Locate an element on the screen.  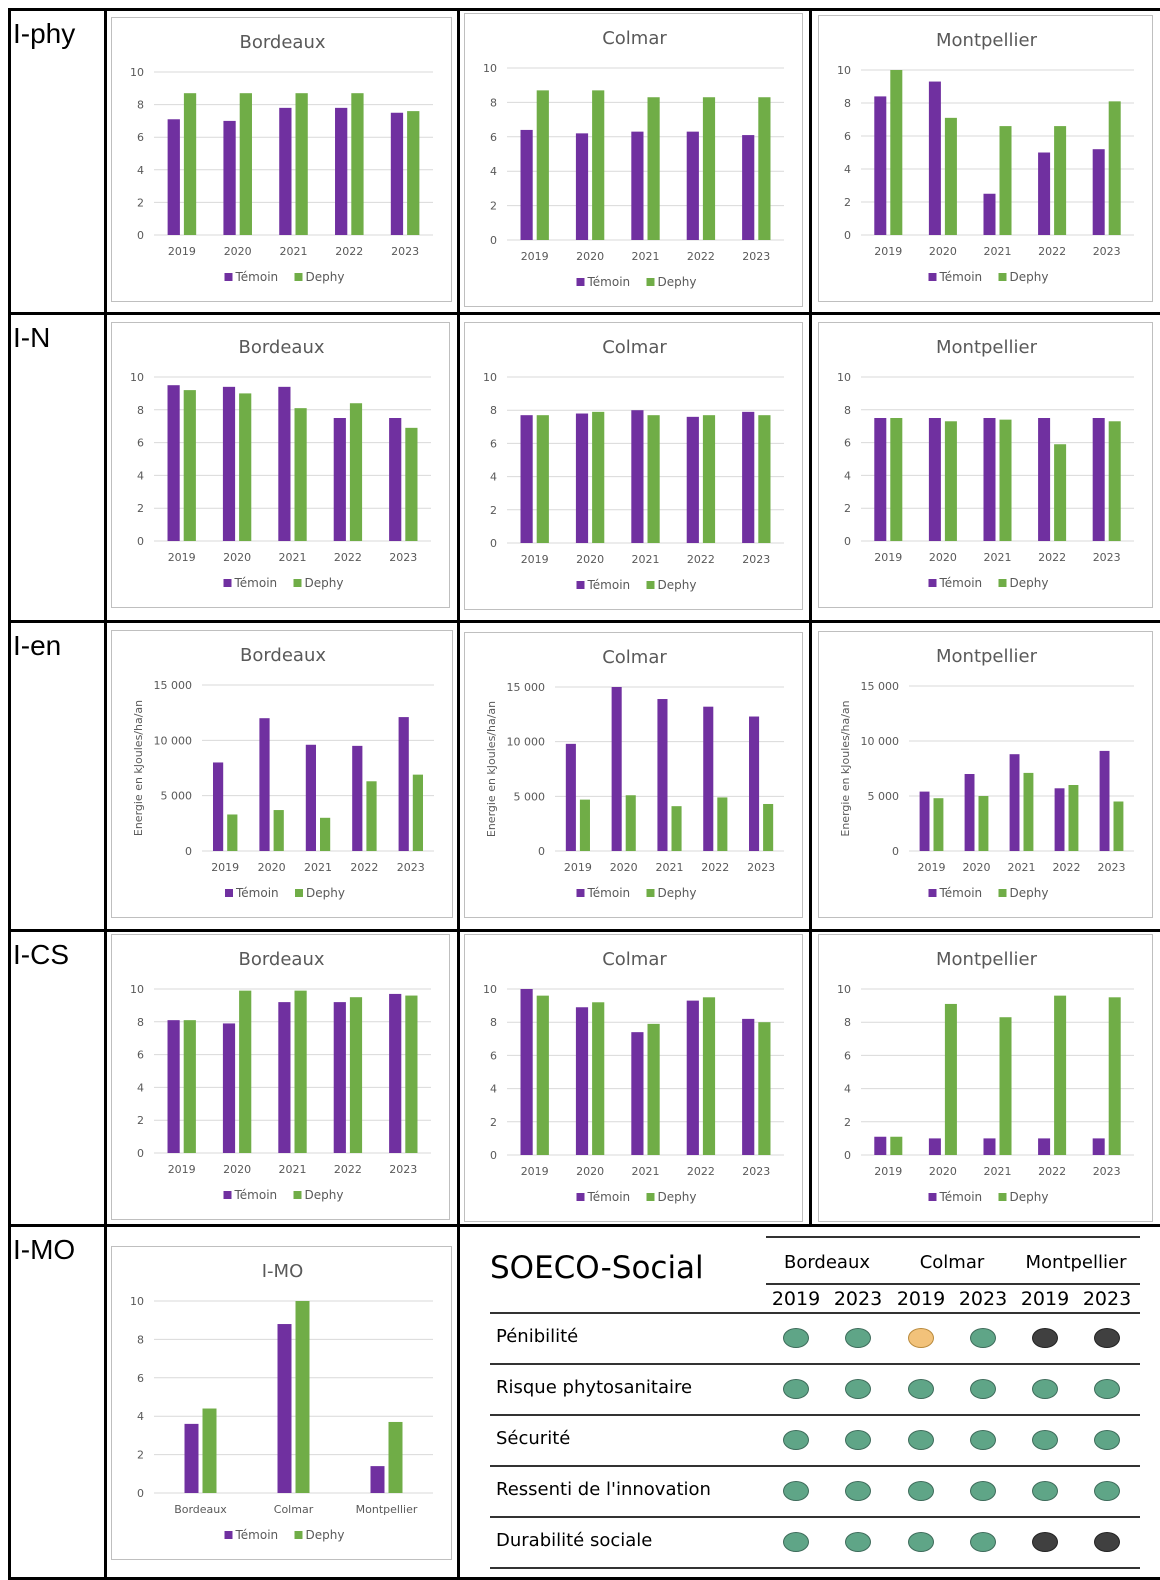
status-dot-yellow is located at coordinates (921, 1338).